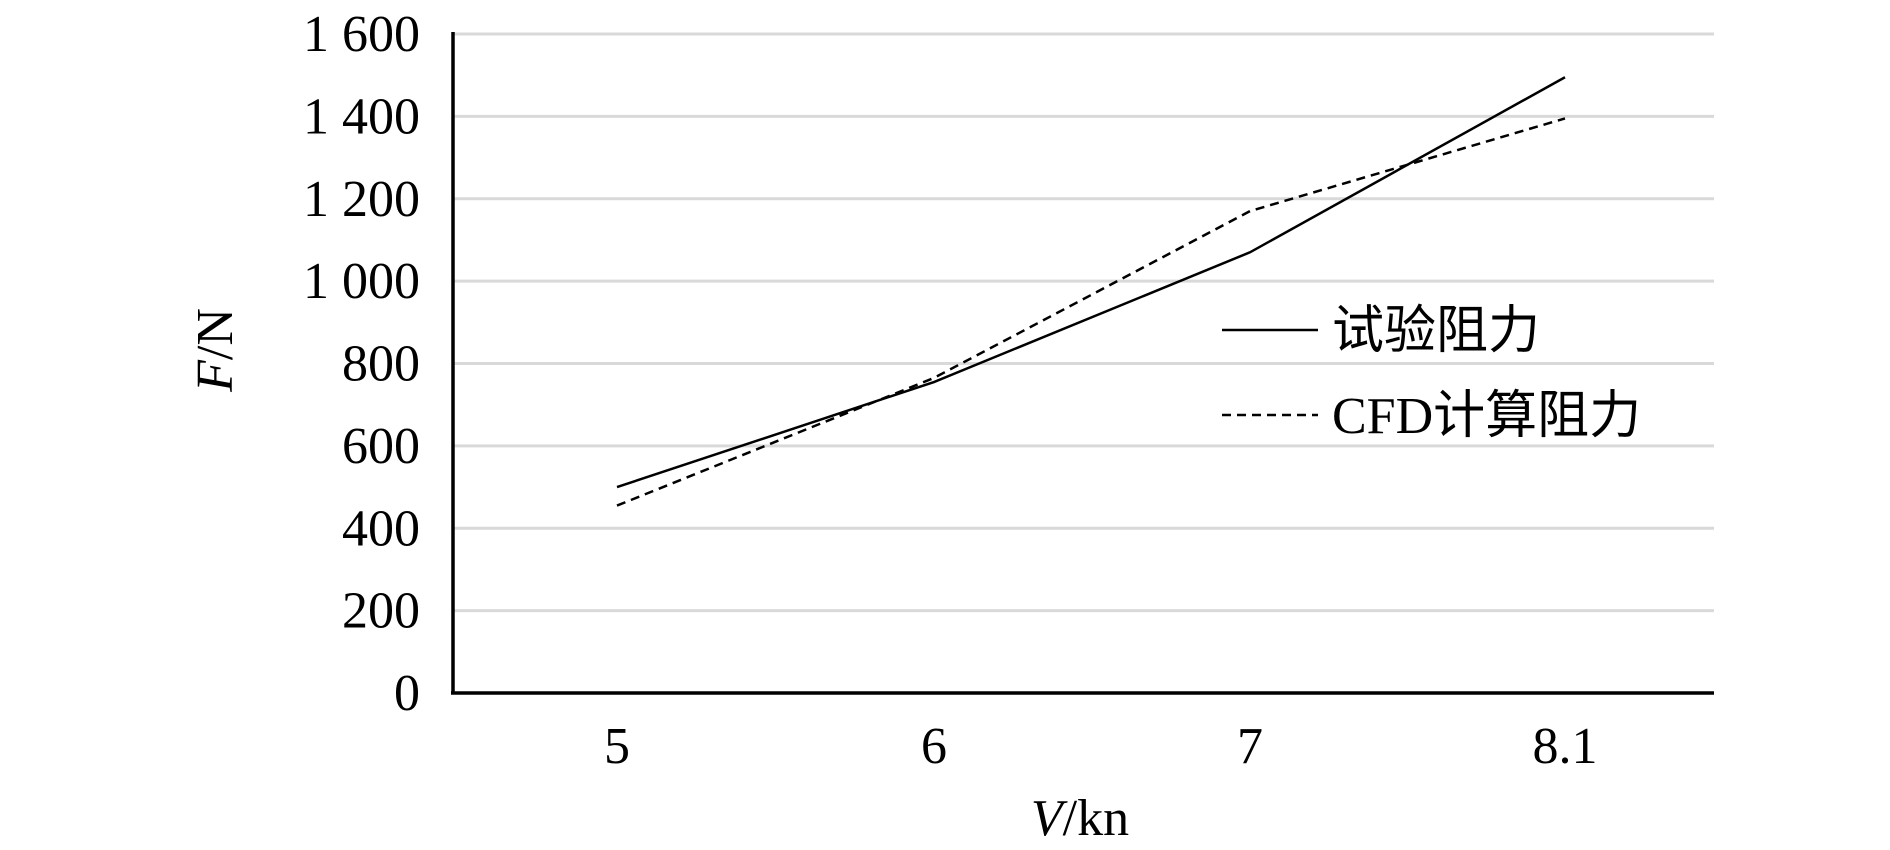 The width and height of the screenshot is (1890, 850). Describe the element at coordinates (1101, 746) in the screenshot. I see `x-tick-labels: 5 6 7 8.1` at that location.